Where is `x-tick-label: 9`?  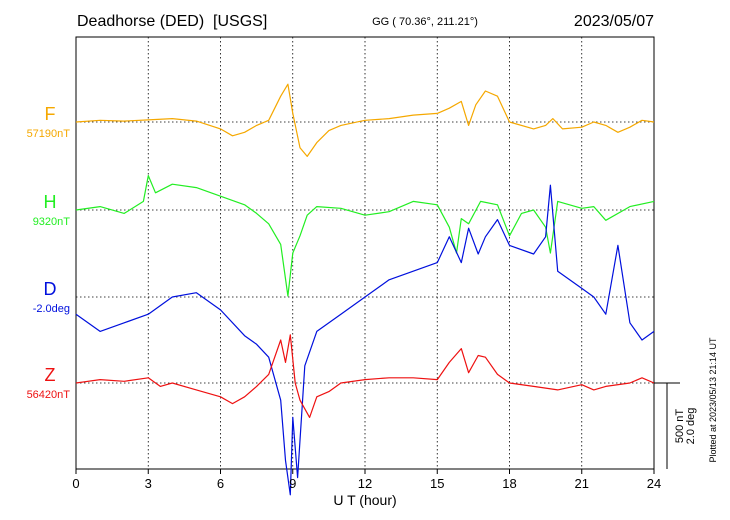 x-tick-label: 9 is located at coordinates (292, 483).